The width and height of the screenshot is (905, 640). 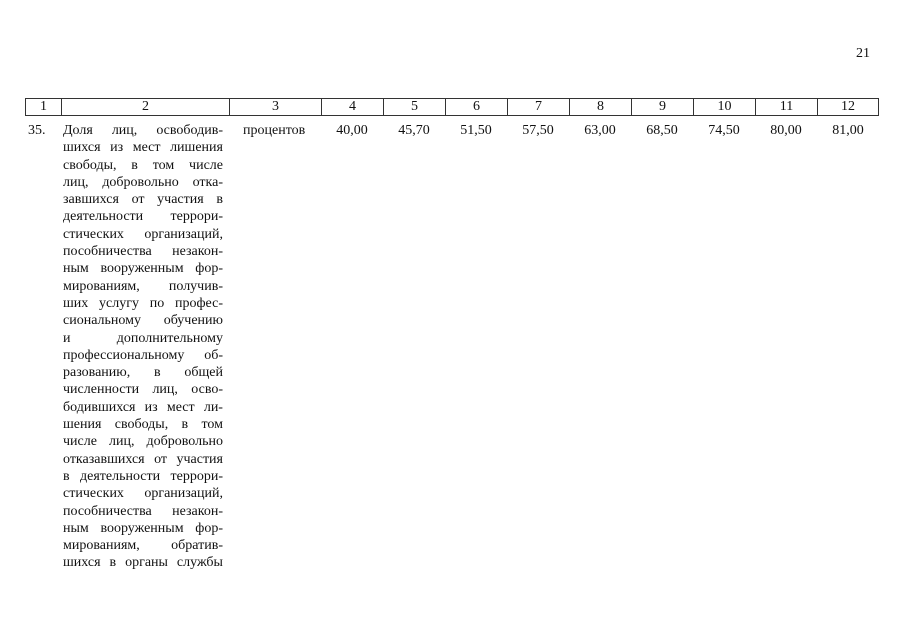 I want to click on description-line: профессиональному об-, so click(x=143, y=355).